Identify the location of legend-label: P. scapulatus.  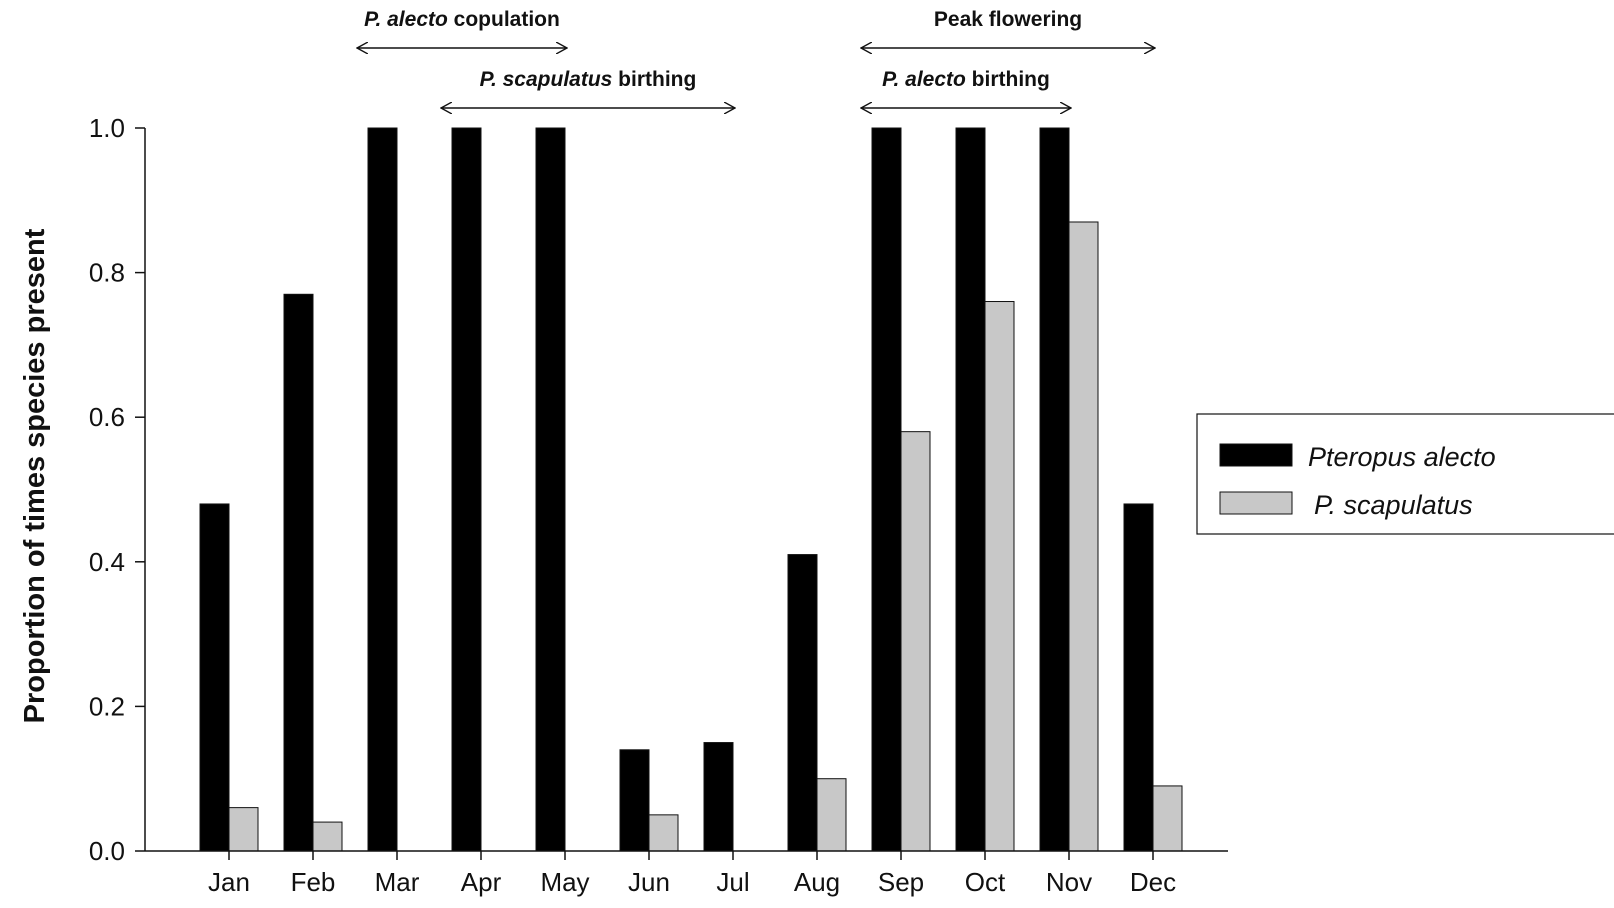
(1393, 505).